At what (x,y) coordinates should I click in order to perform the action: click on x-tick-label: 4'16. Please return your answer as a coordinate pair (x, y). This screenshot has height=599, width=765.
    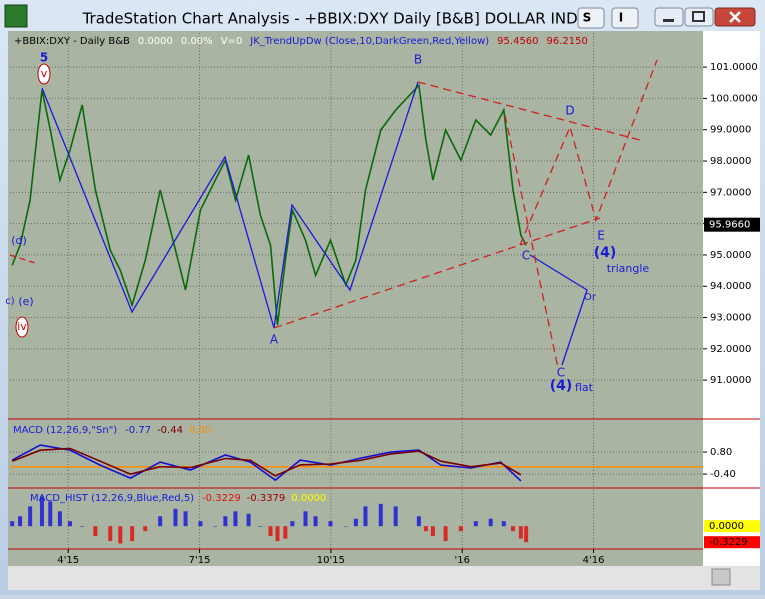
    Looking at the image, I should click on (594, 560).